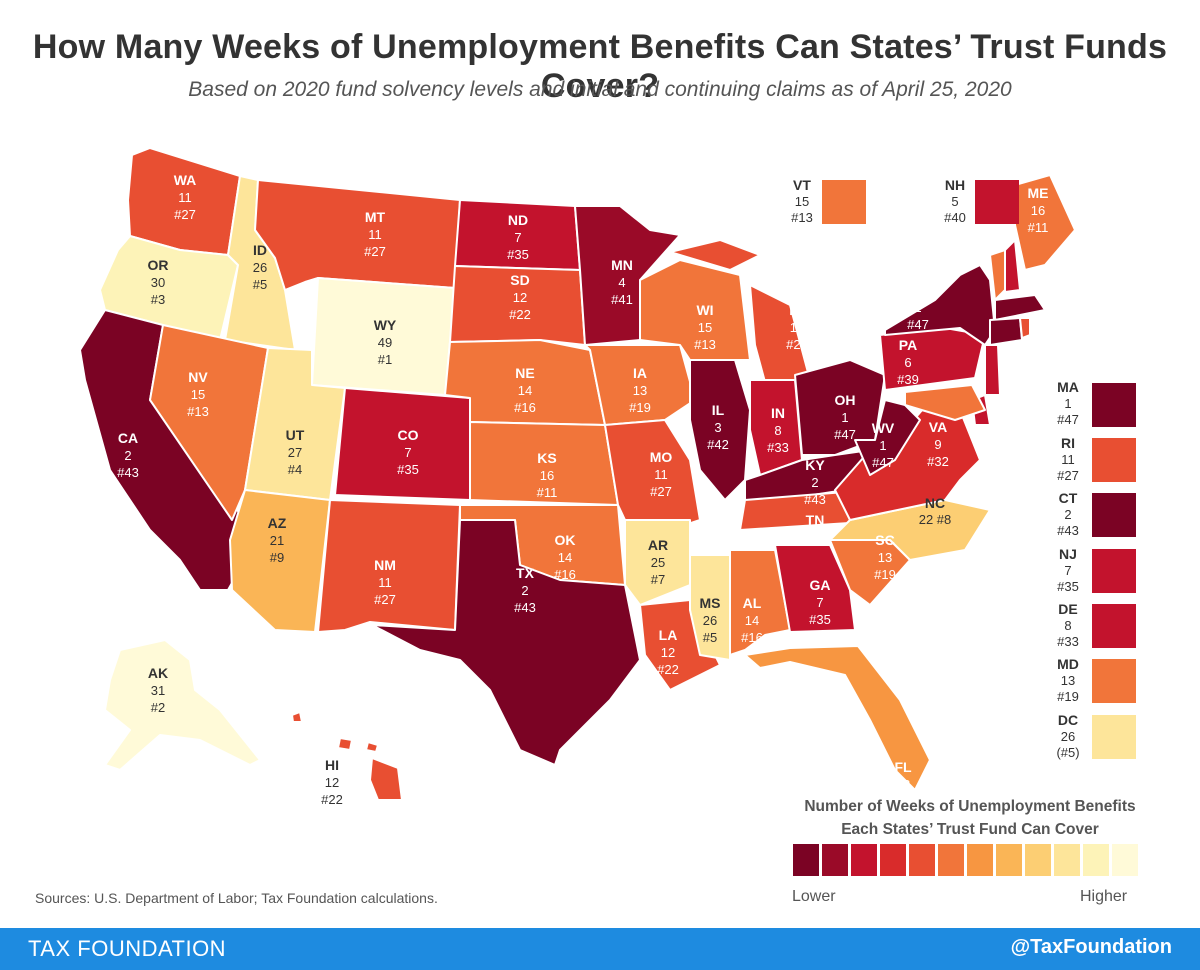  What do you see at coordinates (295, 469) in the screenshot?
I see `state-rank: #4` at bounding box center [295, 469].